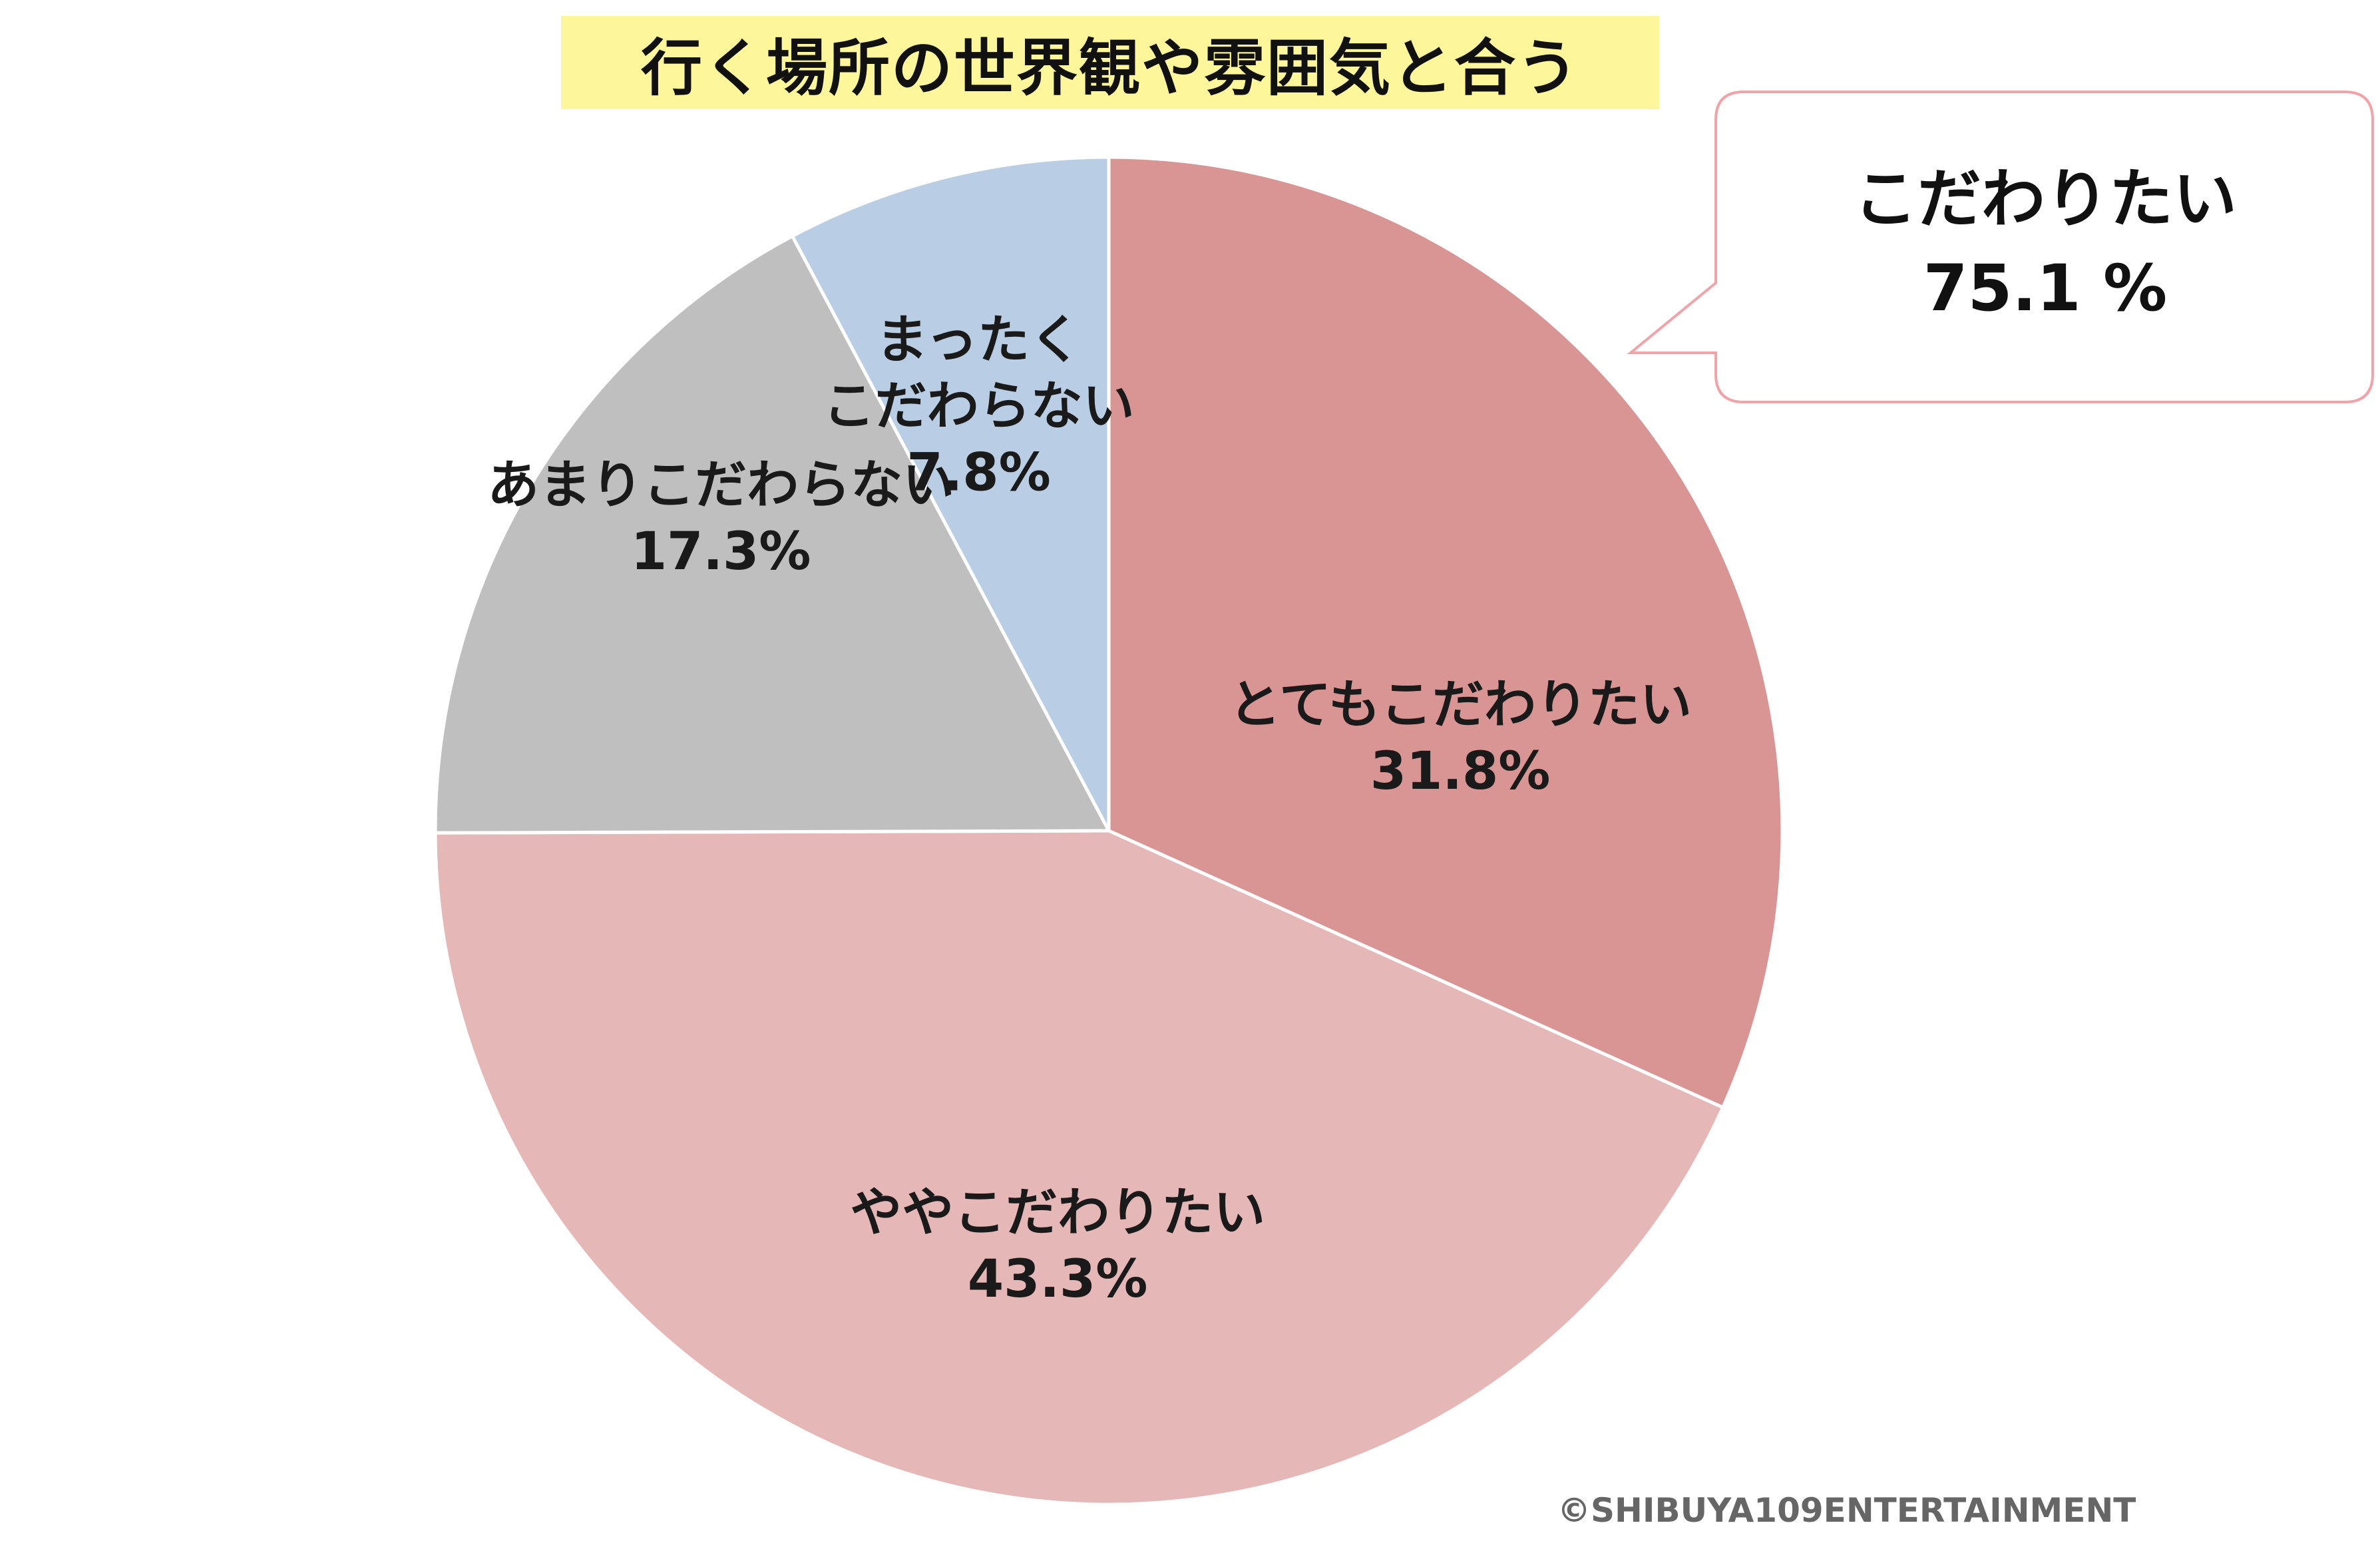 The height and width of the screenshot is (1563, 2380). Describe the element at coordinates (1058, 1279) in the screenshot. I see `slice-value-label: 43.3%` at that location.